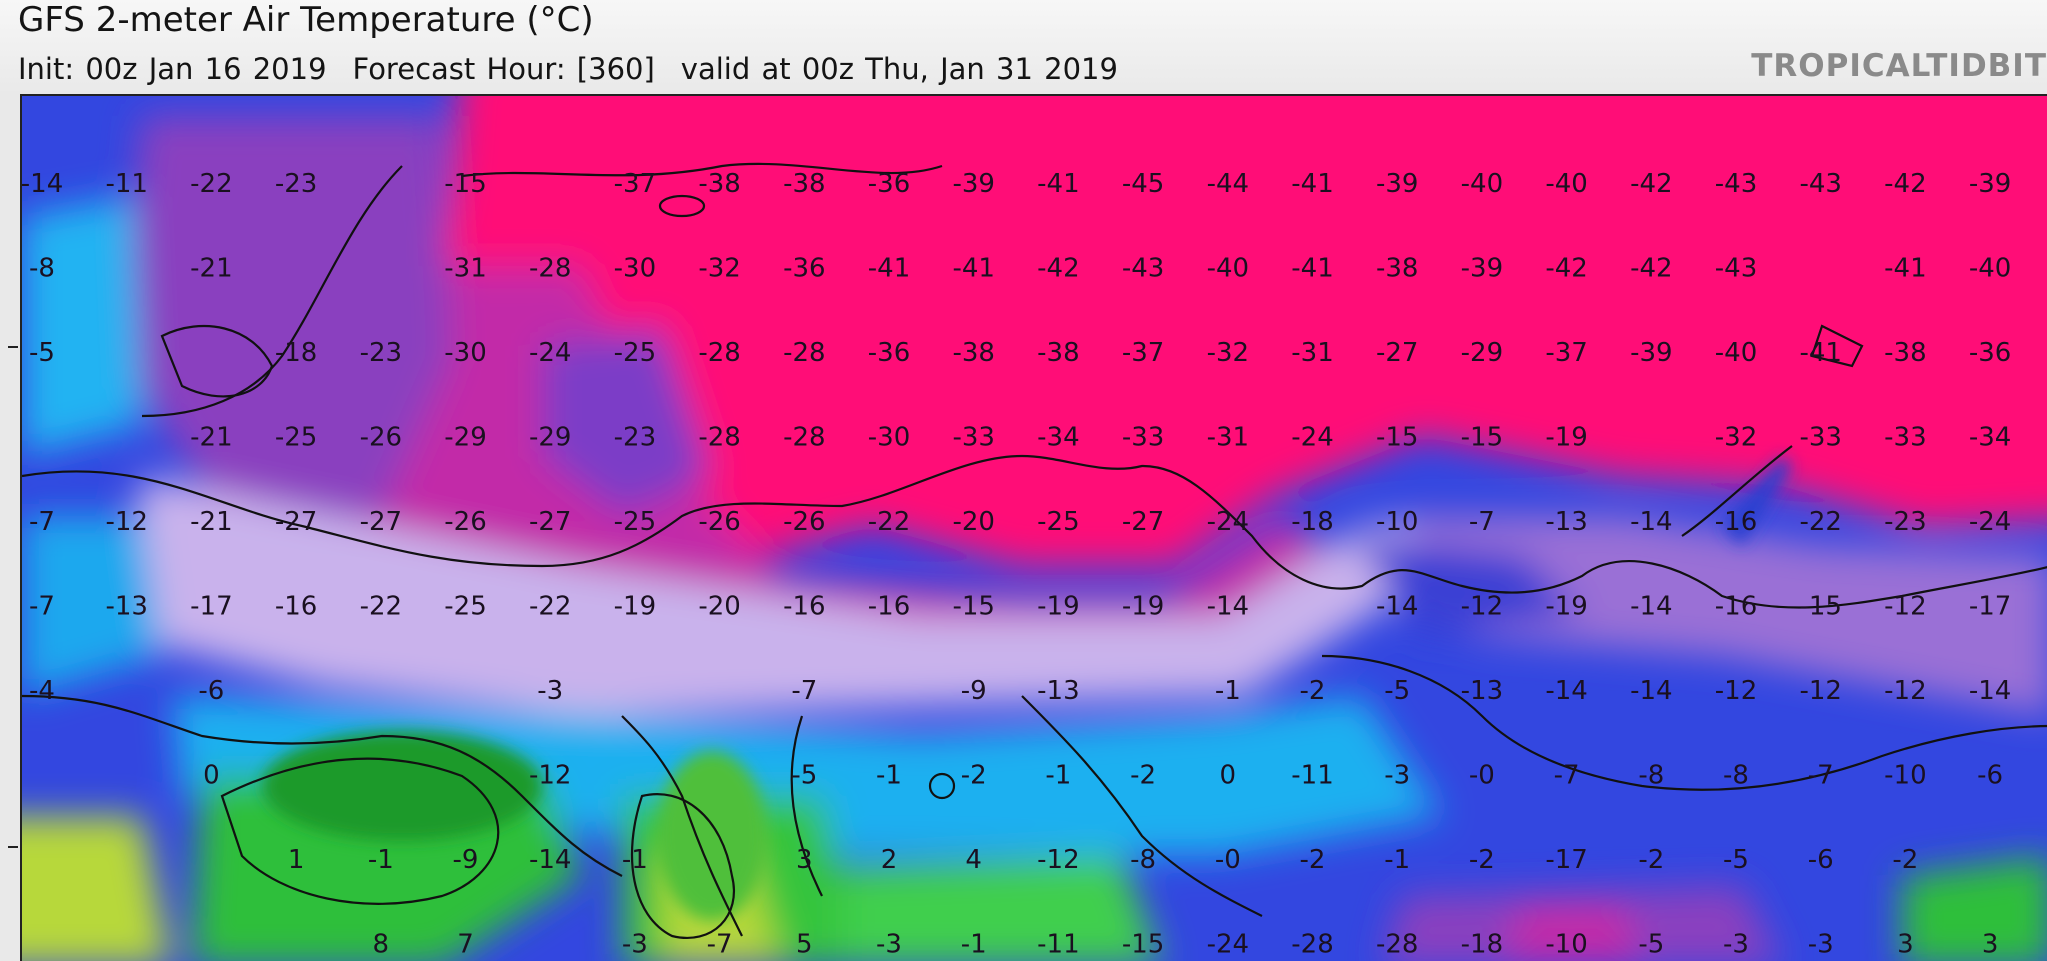 This screenshot has width=2047, height=961. I want to click on init-time: Init: 00z Jan 16 2019, so click(172, 69).